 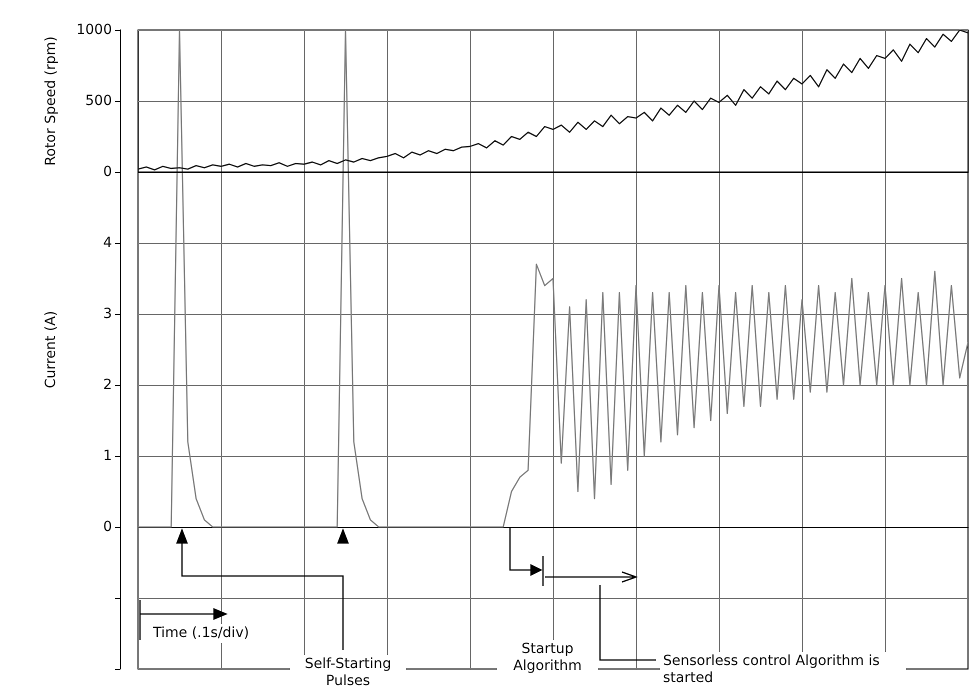 I want to click on annotation: Sensorless control Algorithm is started, so click(x=783, y=670).